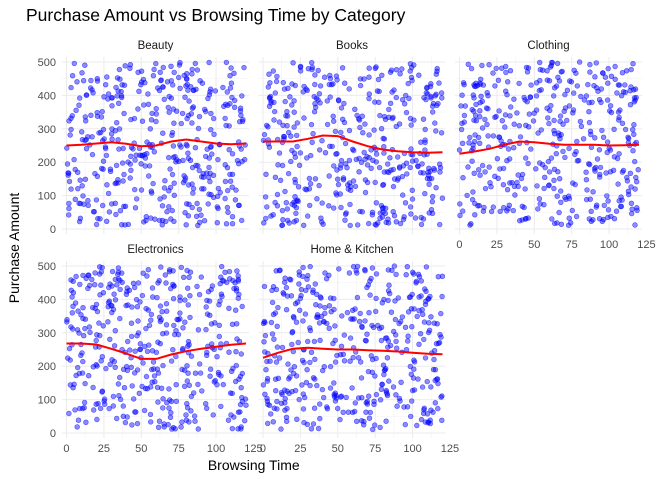  Describe the element at coordinates (534, 245) in the screenshot. I see `x-tick-label: 50` at that location.